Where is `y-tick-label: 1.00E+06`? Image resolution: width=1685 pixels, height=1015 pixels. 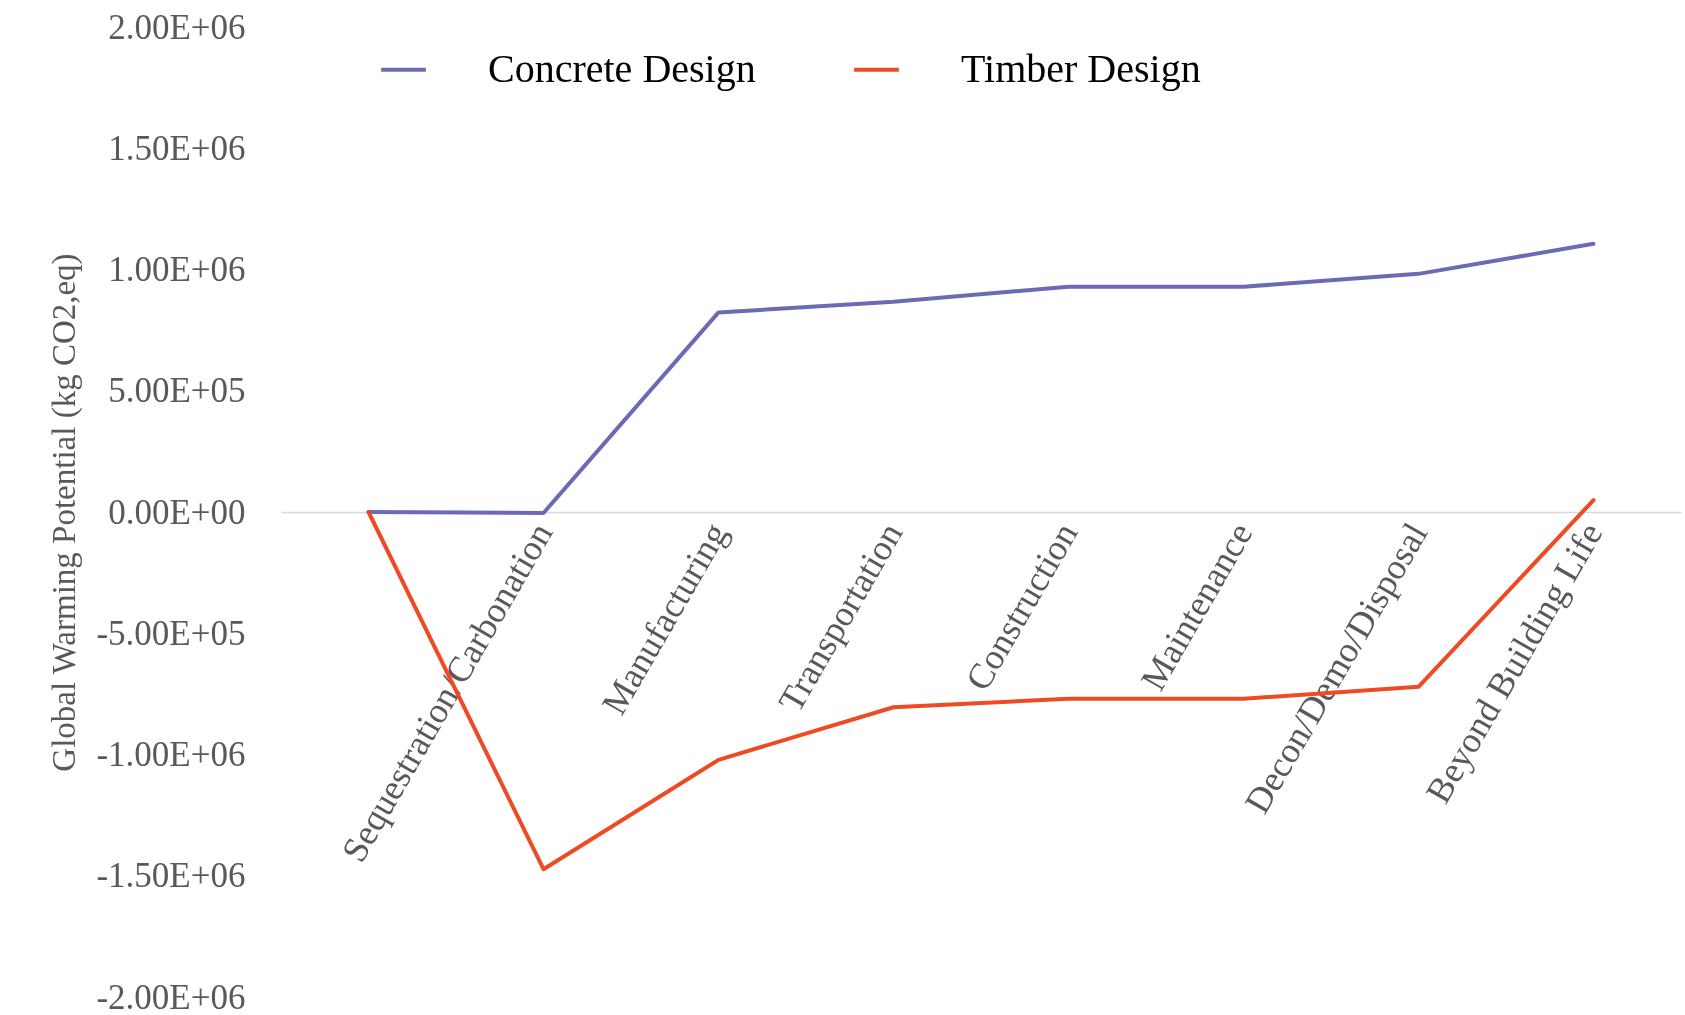
y-tick-label: 1.00E+06 is located at coordinates (177, 269).